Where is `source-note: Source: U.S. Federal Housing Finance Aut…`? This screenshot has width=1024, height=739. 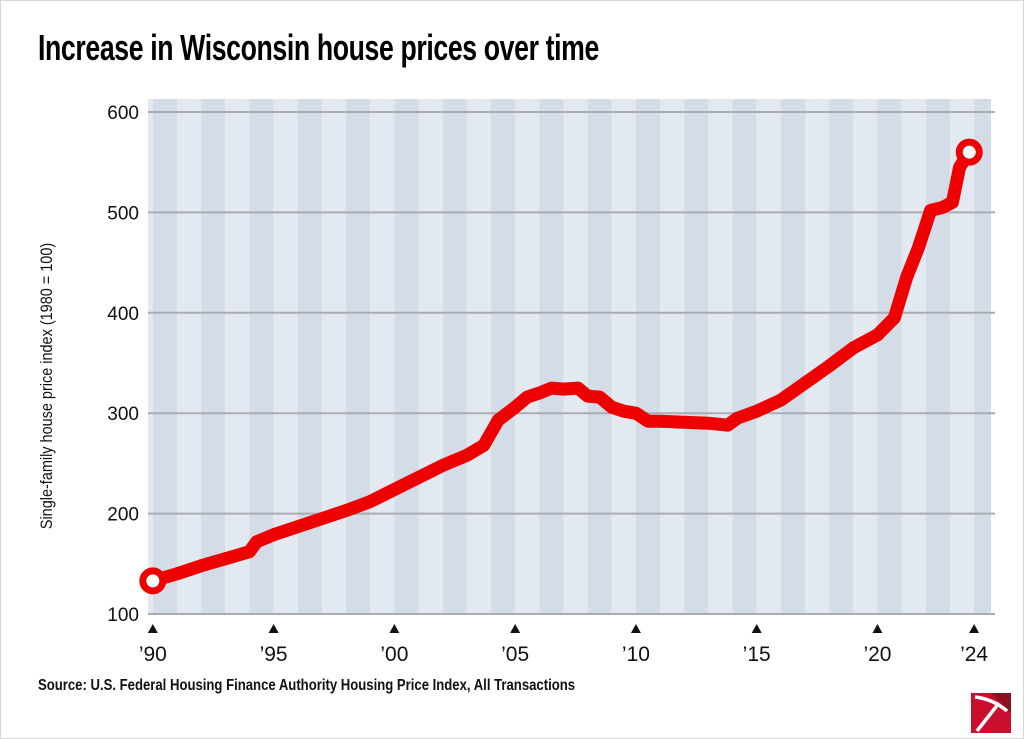
source-note: Source: U.S. Federal Housing Finance Aut… is located at coordinates (307, 685).